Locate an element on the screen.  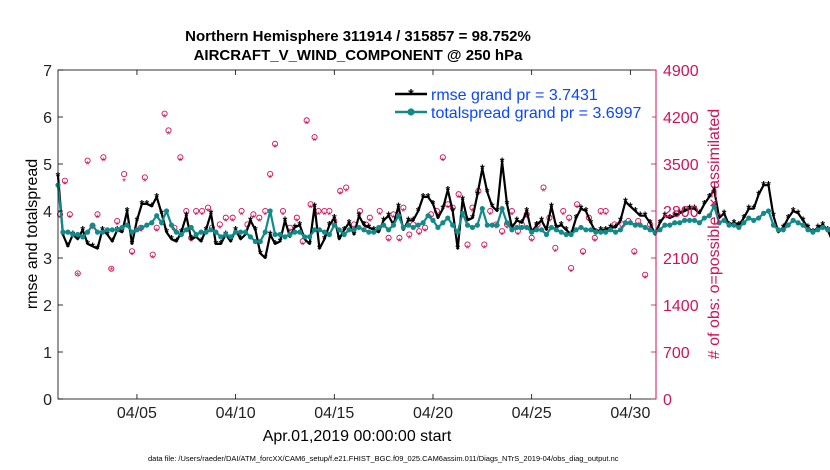
y-tick-label-left: 5 is located at coordinates (47, 165).